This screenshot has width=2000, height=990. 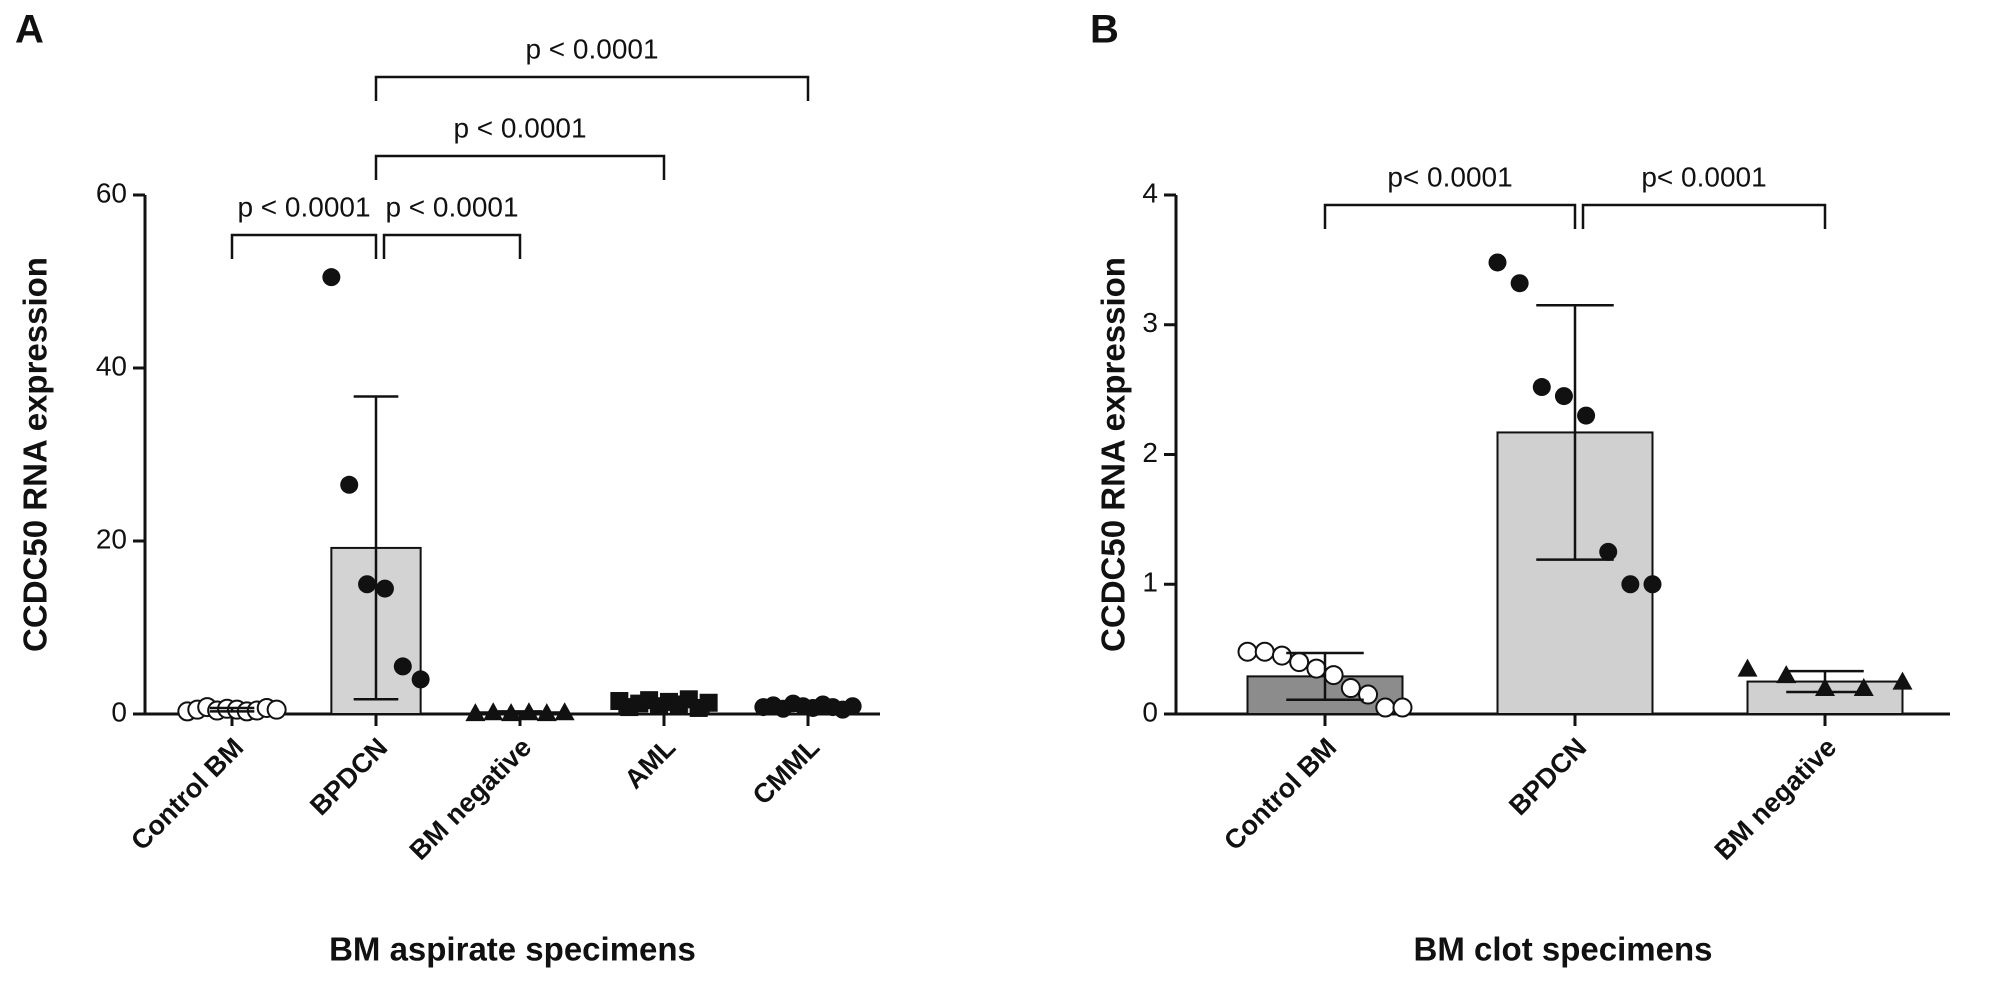 What do you see at coordinates (1563, 949) in the screenshot?
I see `x-axis-label: BM clot specimens` at bounding box center [1563, 949].